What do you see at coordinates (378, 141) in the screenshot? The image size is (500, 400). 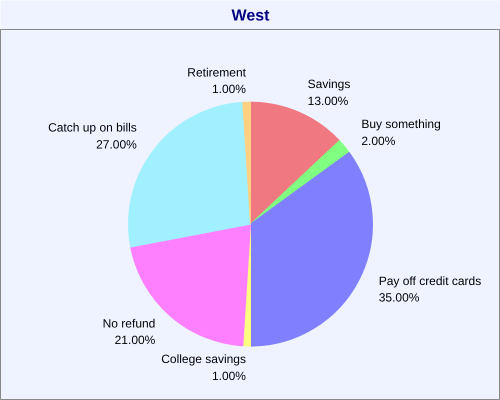 I see `data-label: 2.00%` at bounding box center [378, 141].